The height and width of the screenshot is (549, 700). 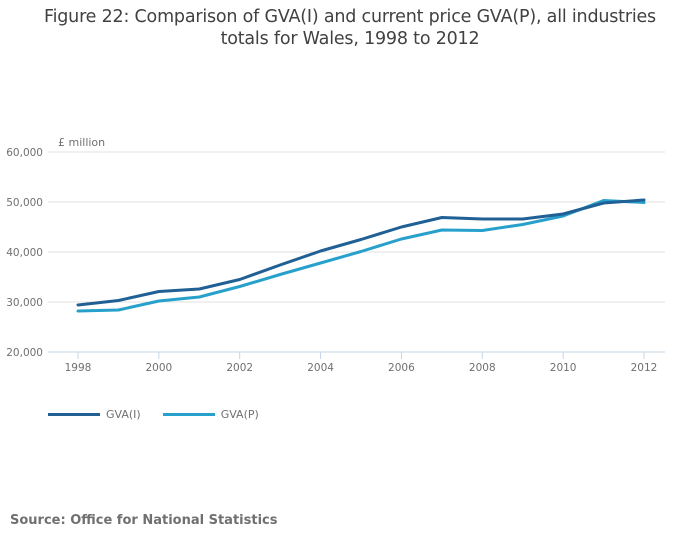 What do you see at coordinates (74, 414) in the screenshot?
I see `legend-swatch-gva-i` at bounding box center [74, 414].